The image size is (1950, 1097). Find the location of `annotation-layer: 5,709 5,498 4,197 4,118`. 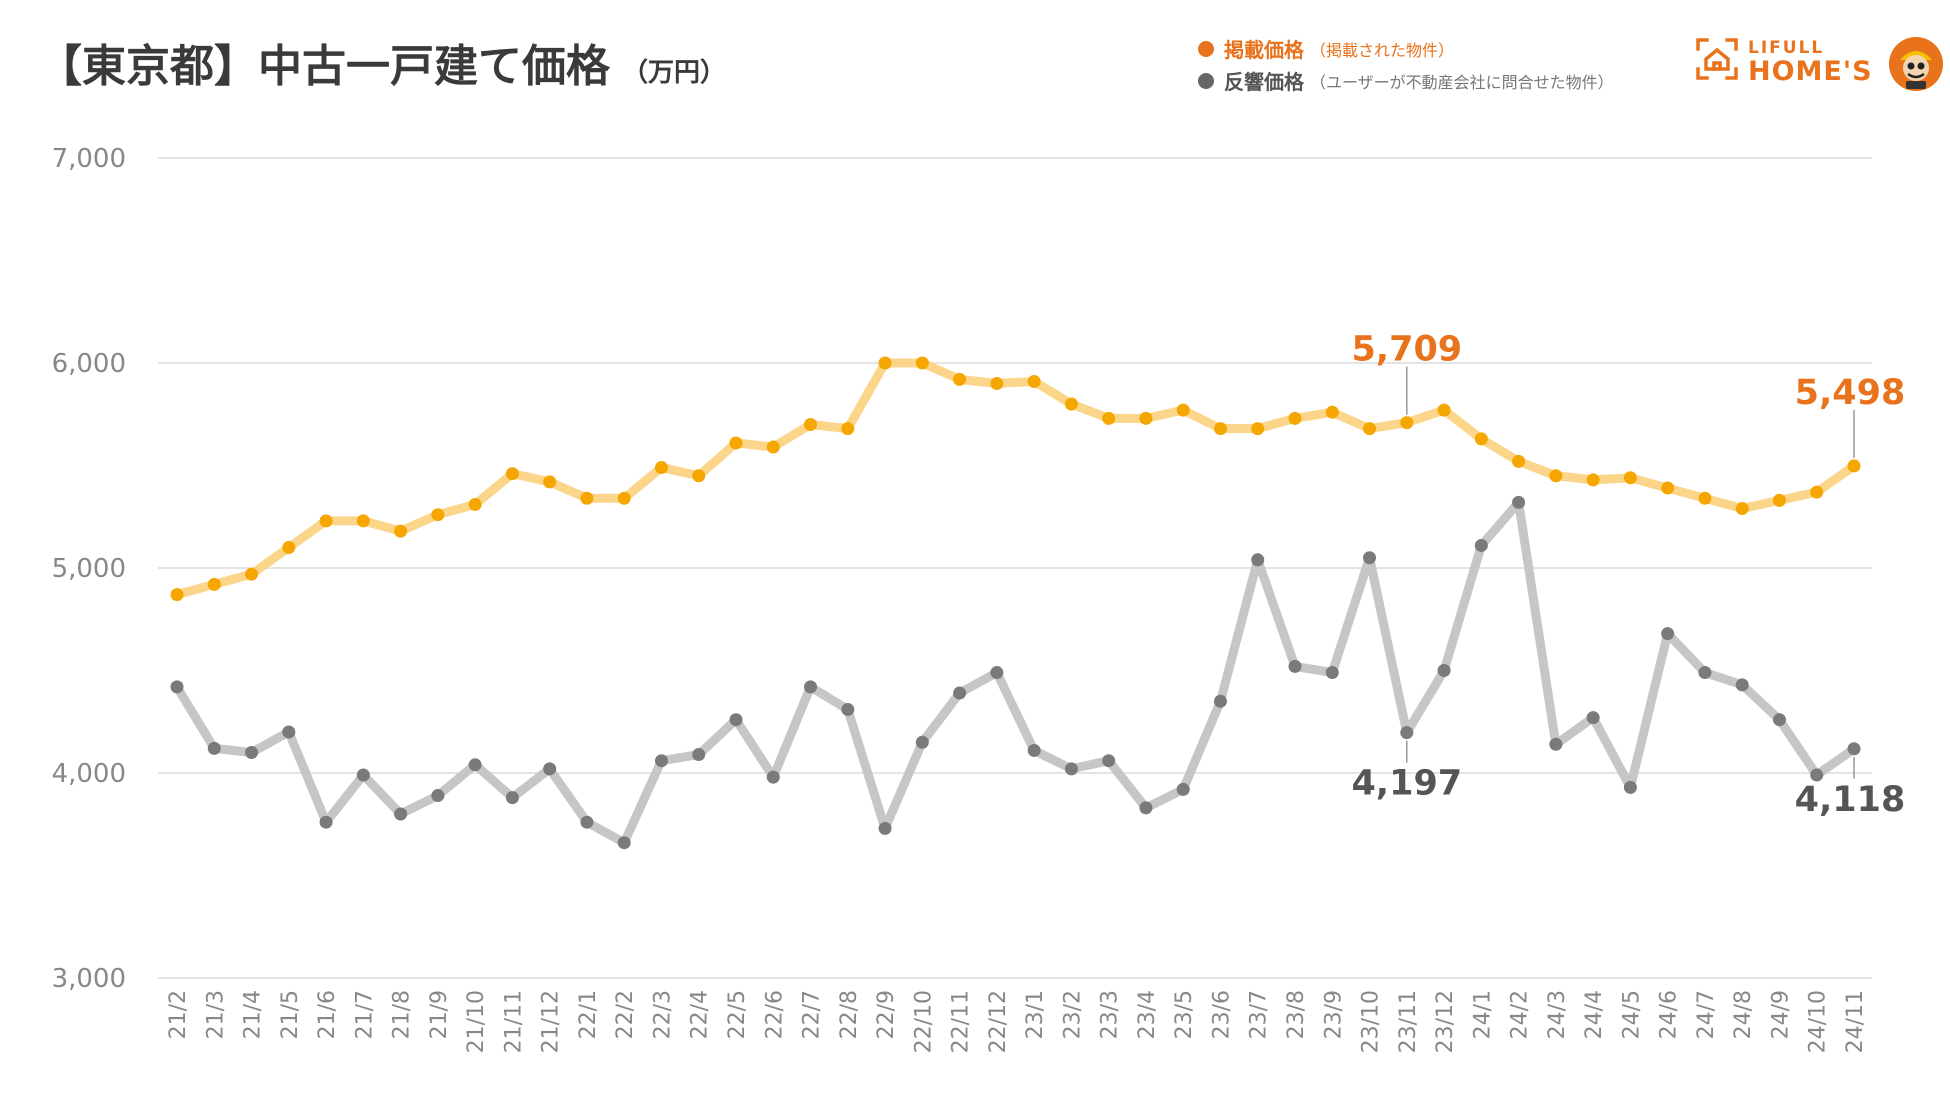

annotation-layer: 5,709 5,498 4,197 4,118 is located at coordinates (1628, 575).